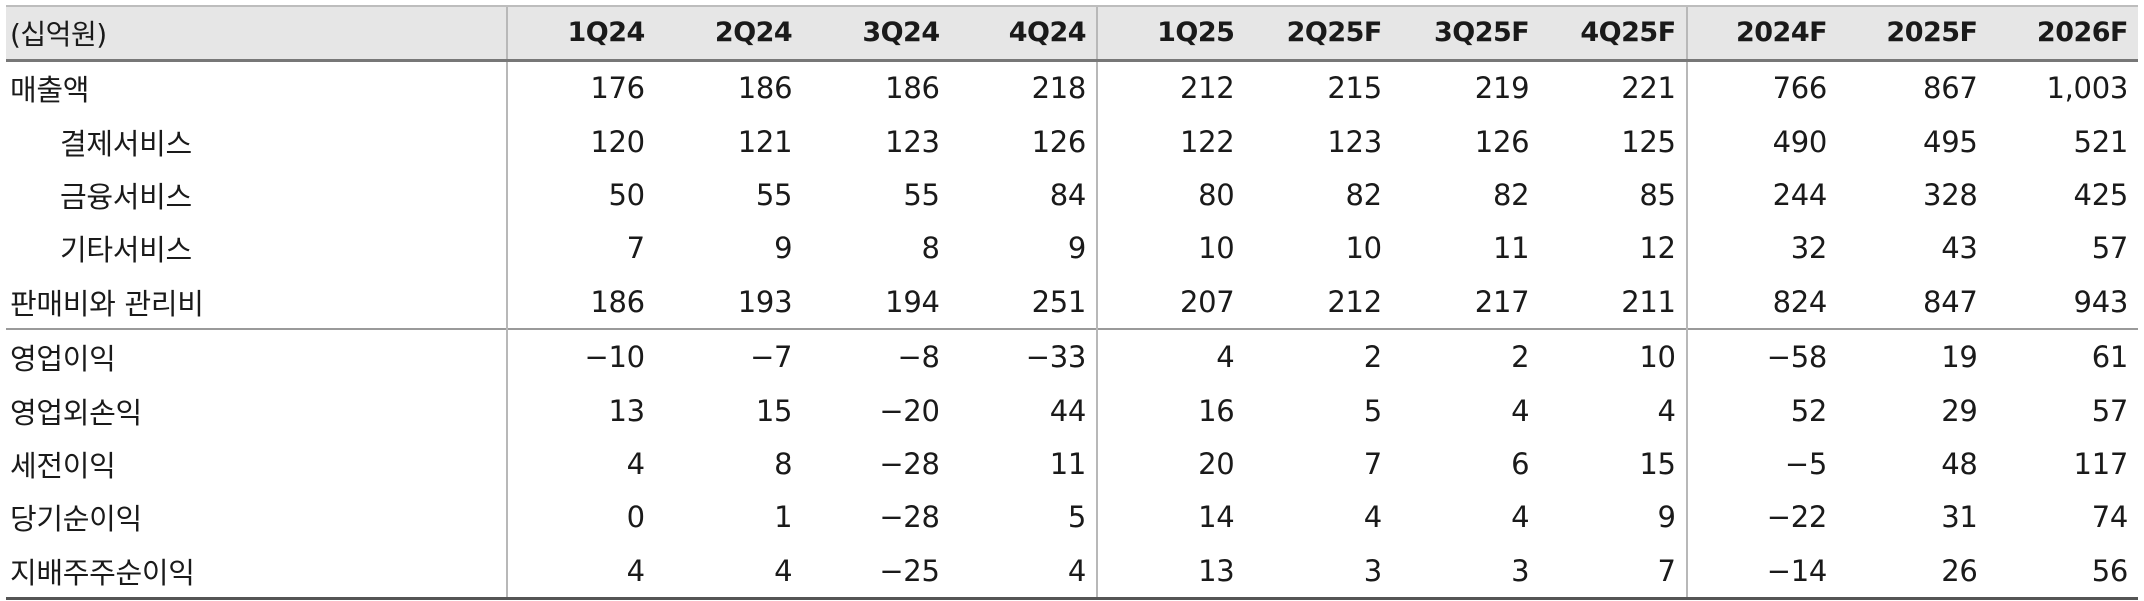 This screenshot has height=601, width=2144. What do you see at coordinates (783, 463) in the screenshot?
I see `table-cell: 8` at bounding box center [783, 463].